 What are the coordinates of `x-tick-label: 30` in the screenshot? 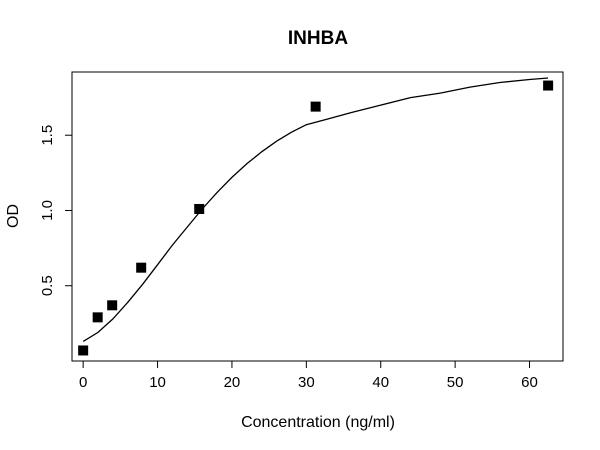 It's located at (306, 382).